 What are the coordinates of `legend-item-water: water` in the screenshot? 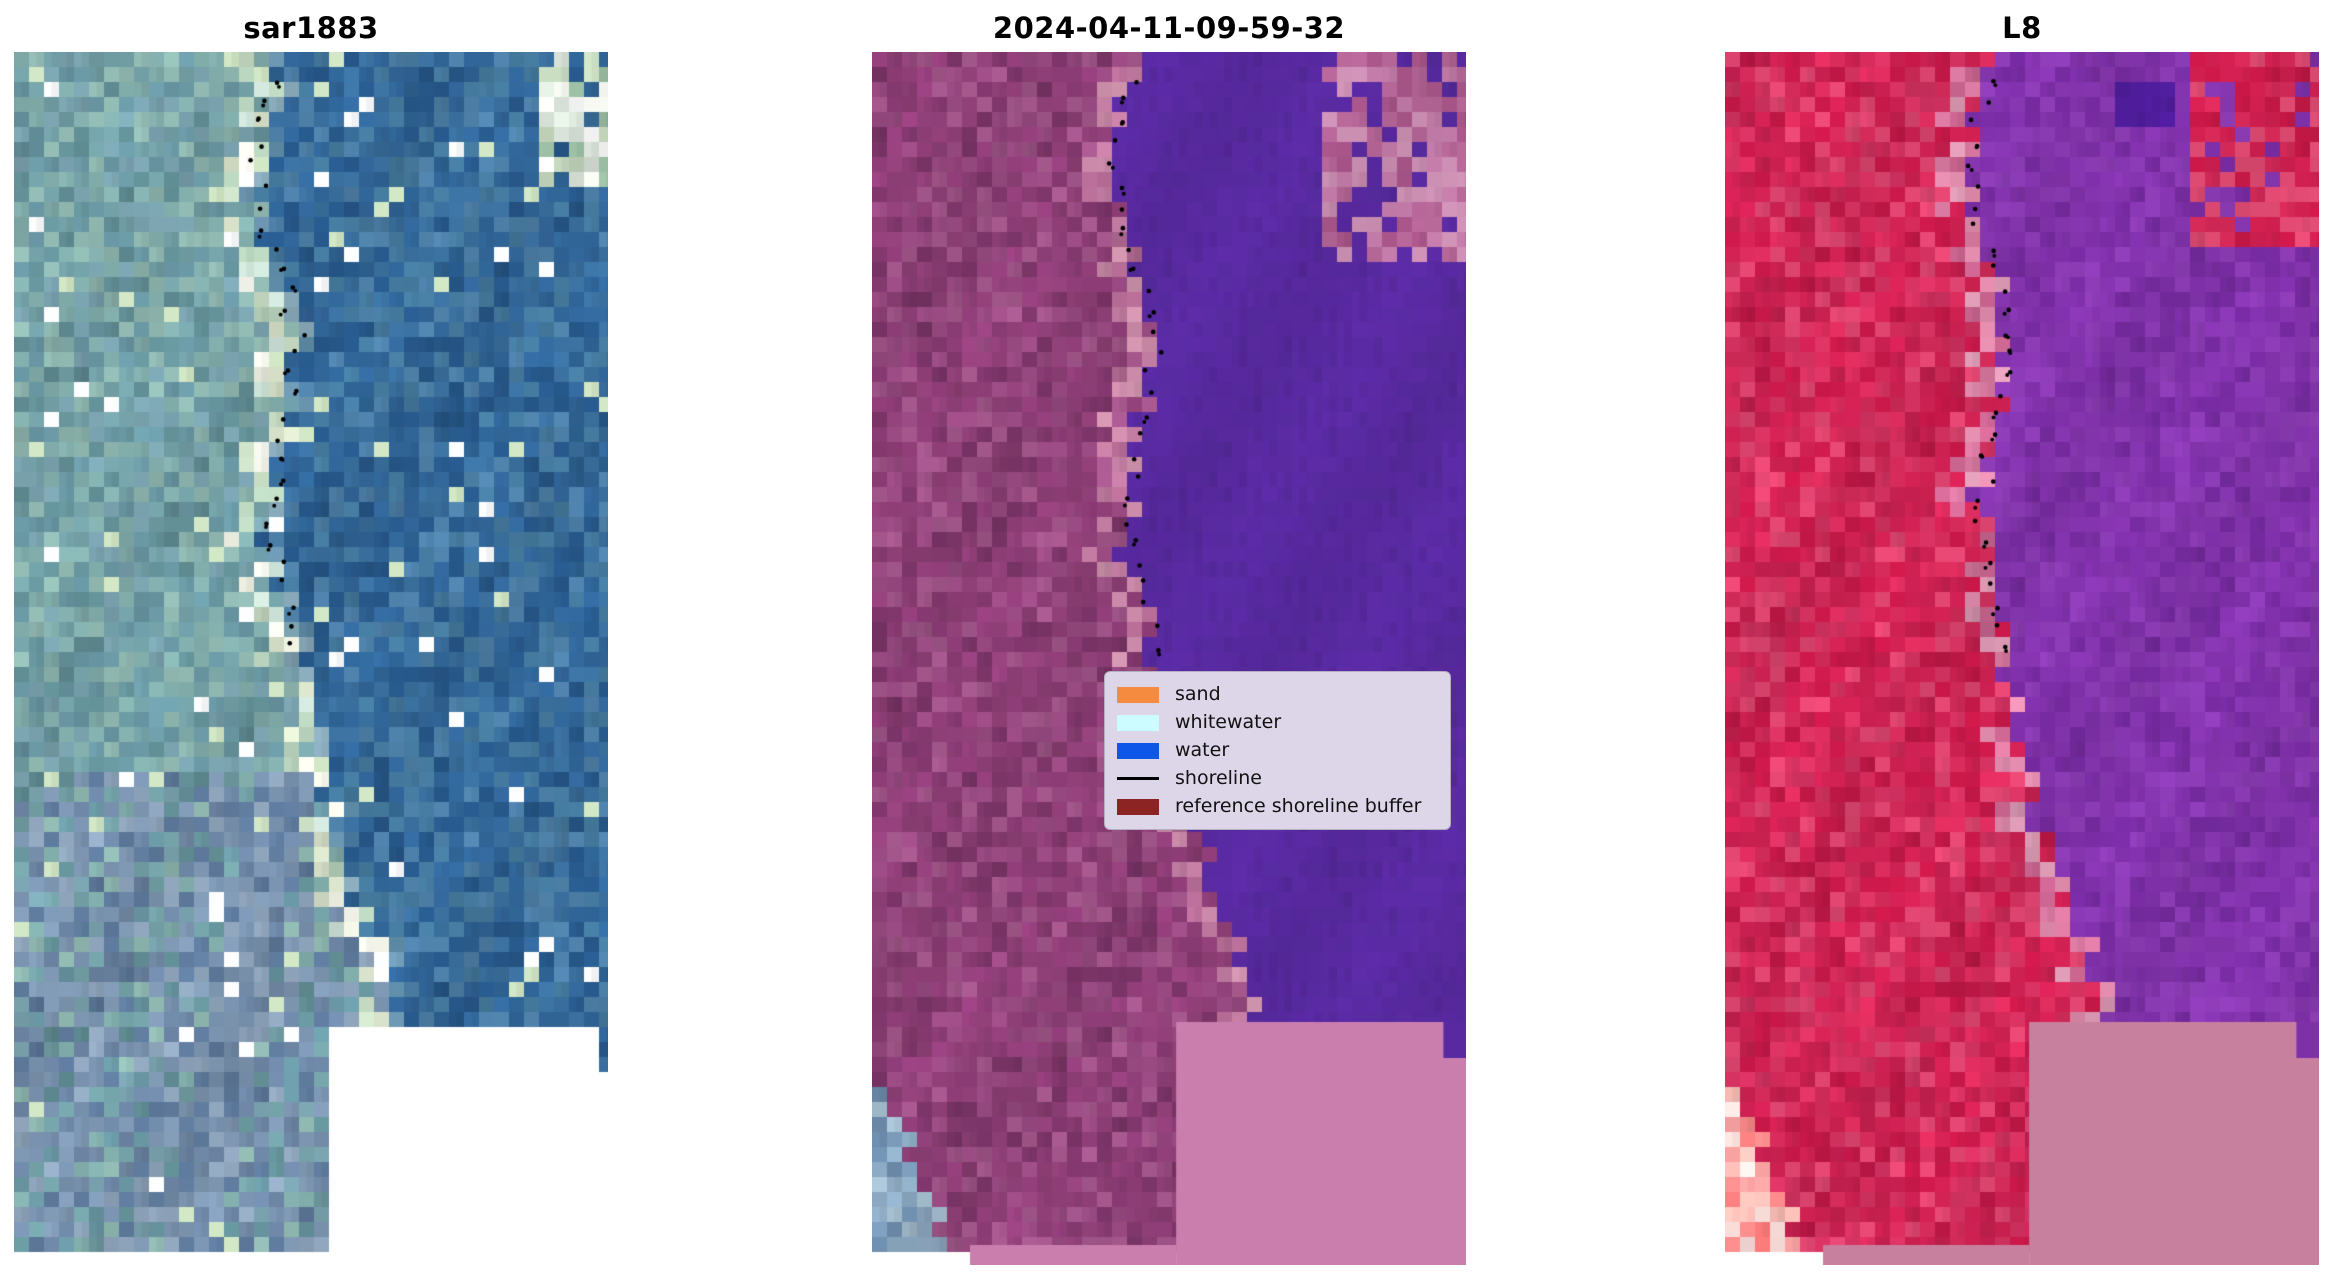 It's located at (1277, 750).